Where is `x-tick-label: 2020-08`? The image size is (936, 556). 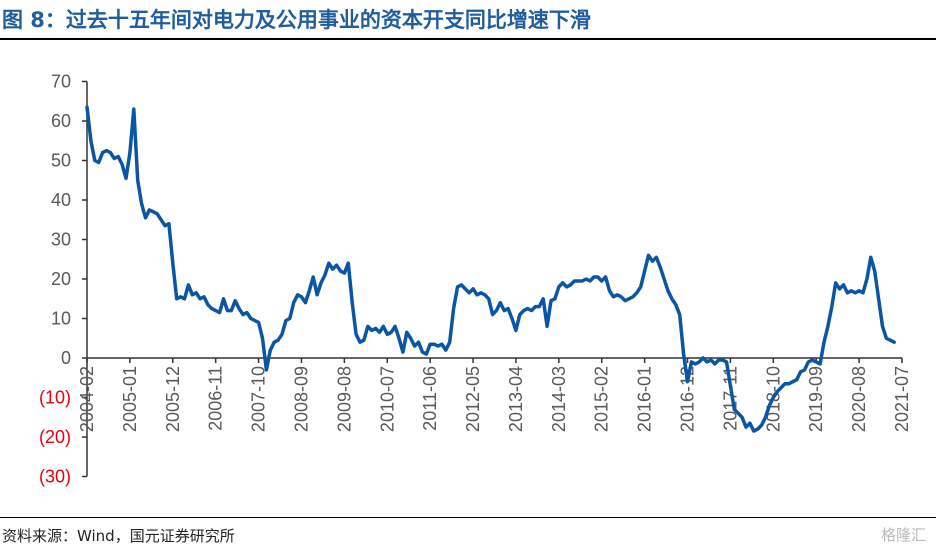 x-tick-label: 2020-08 is located at coordinates (859, 399).